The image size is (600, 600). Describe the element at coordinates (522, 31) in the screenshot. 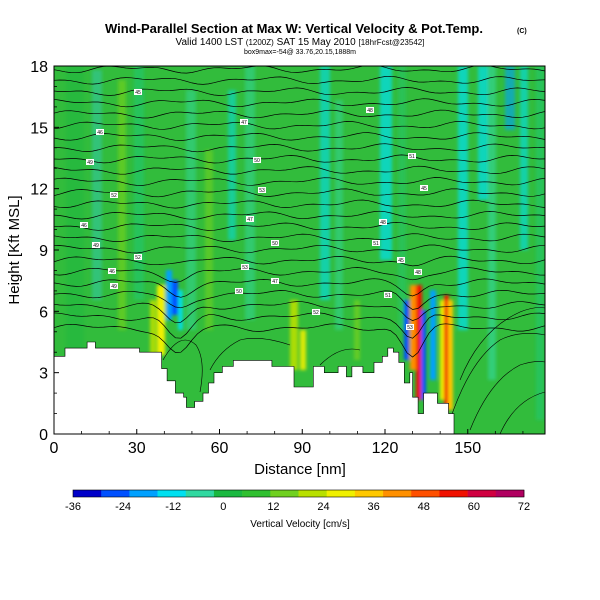

I see `copyright-mark: (C)` at that location.